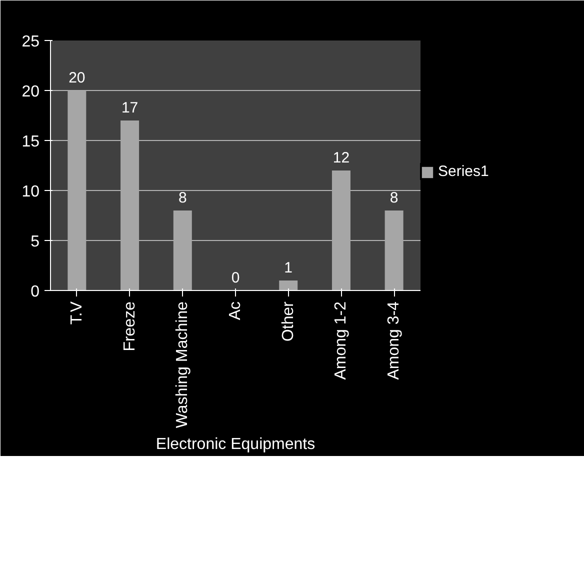 The height and width of the screenshot is (584, 584). I want to click on x-tick-label: Among 3-4, so click(394, 340).